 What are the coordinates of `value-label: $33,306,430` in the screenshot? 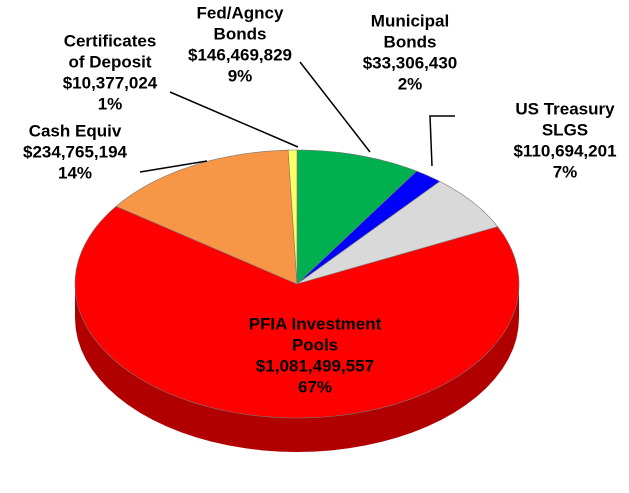 It's located at (410, 62).